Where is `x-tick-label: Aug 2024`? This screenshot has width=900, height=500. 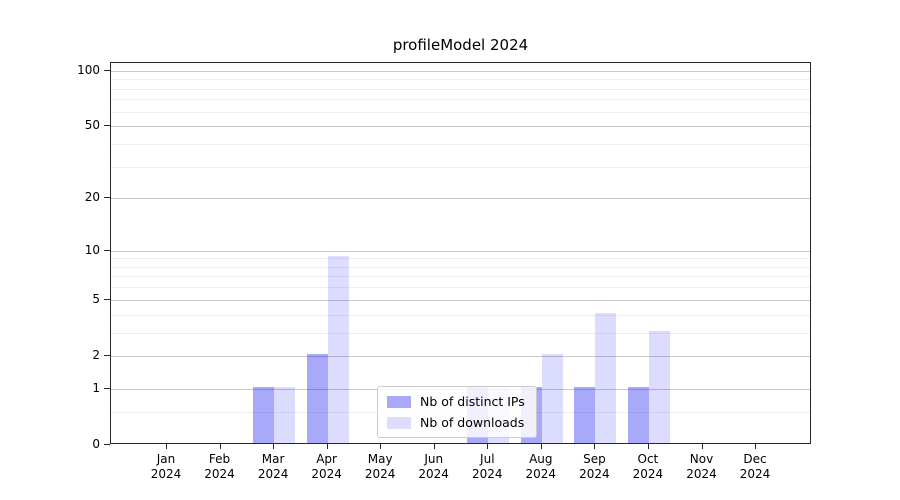
x-tick-label: Aug 2024 is located at coordinates (541, 467).